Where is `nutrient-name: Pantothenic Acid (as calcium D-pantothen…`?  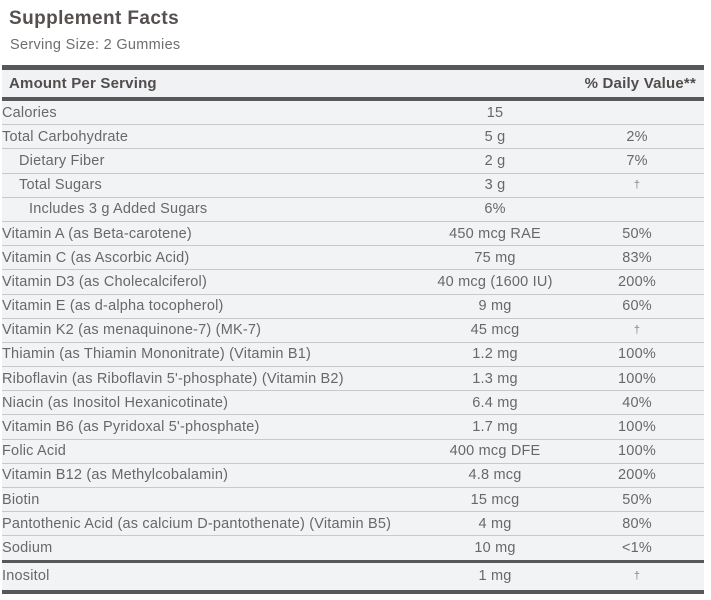
nutrient-name: Pantothenic Acid (as calcium D-pantothen… is located at coordinates (211, 524).